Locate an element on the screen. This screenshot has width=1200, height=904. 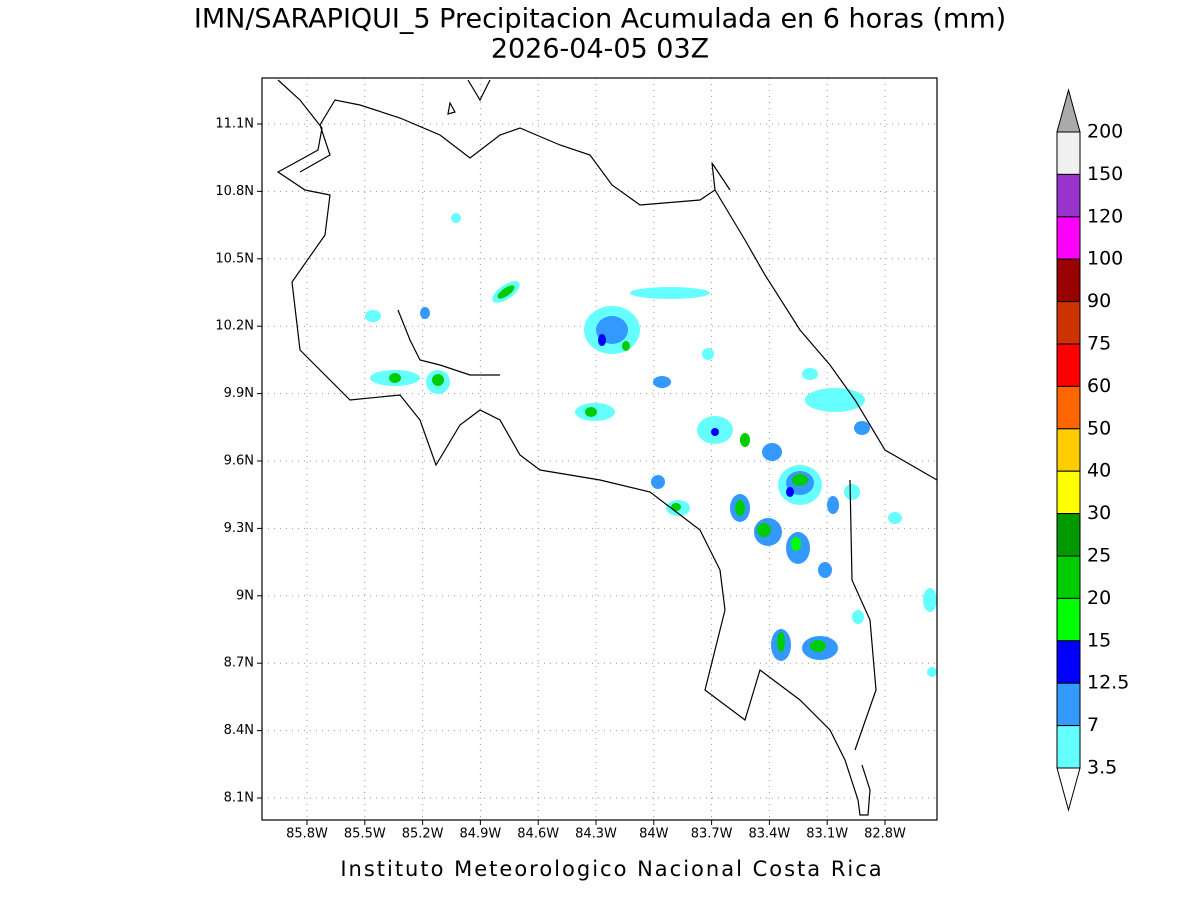
colorbar-label: 200 is located at coordinates (1105, 132).